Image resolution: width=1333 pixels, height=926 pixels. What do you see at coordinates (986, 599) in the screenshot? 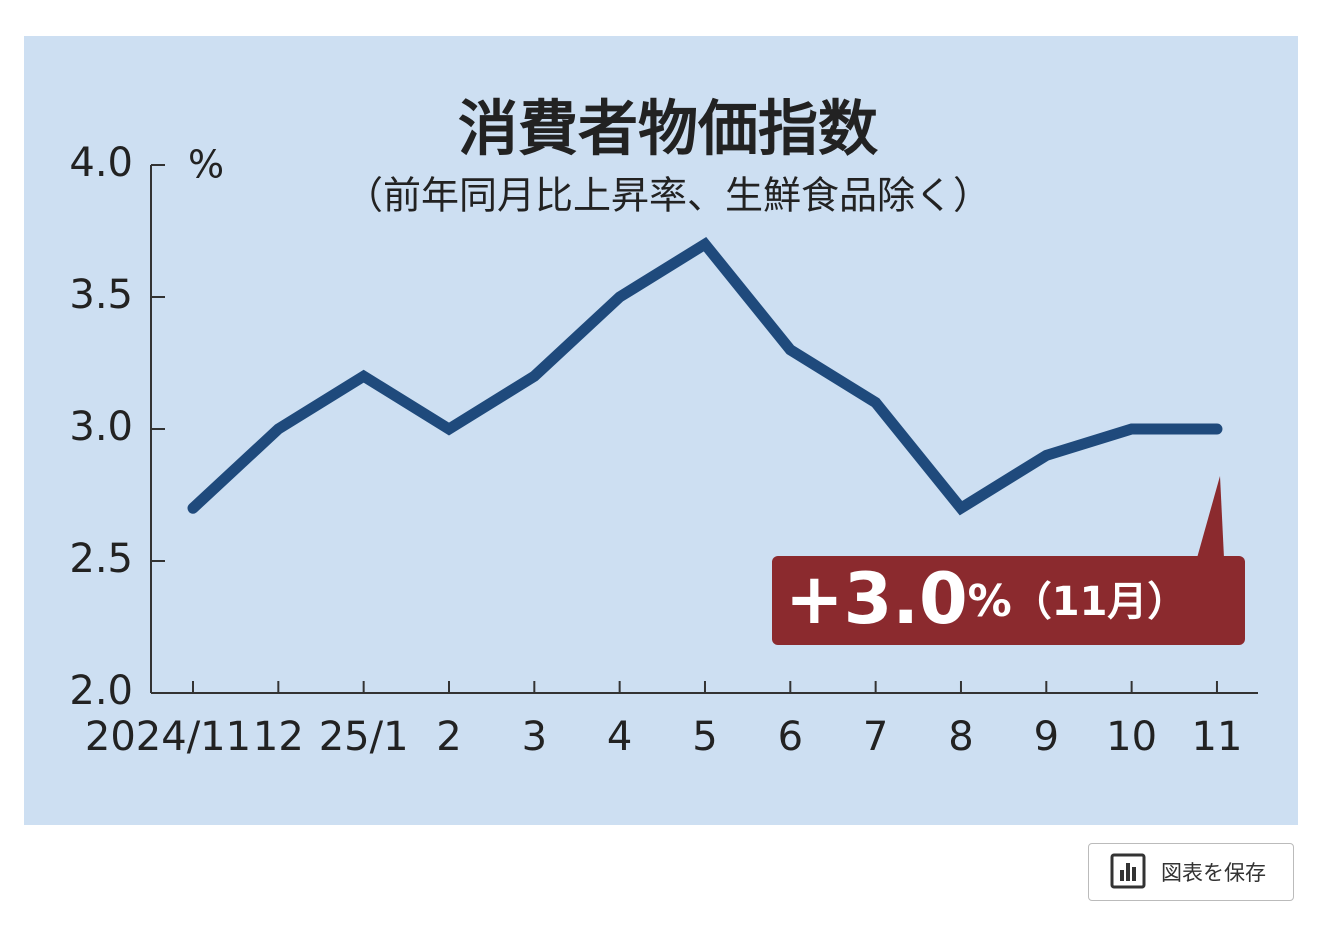
I see `annotation-text: +3.0%（11月）` at bounding box center [986, 599].